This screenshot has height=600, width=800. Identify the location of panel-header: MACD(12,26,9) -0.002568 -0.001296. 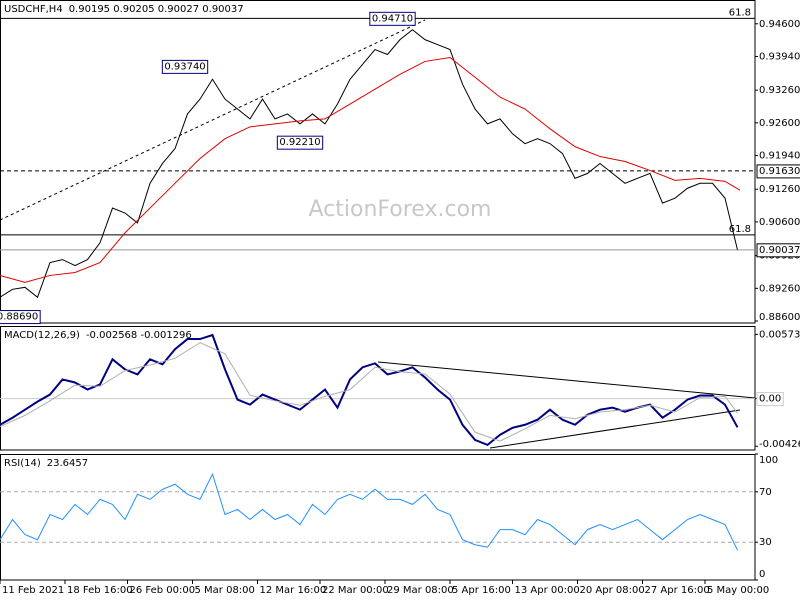
(98, 335).